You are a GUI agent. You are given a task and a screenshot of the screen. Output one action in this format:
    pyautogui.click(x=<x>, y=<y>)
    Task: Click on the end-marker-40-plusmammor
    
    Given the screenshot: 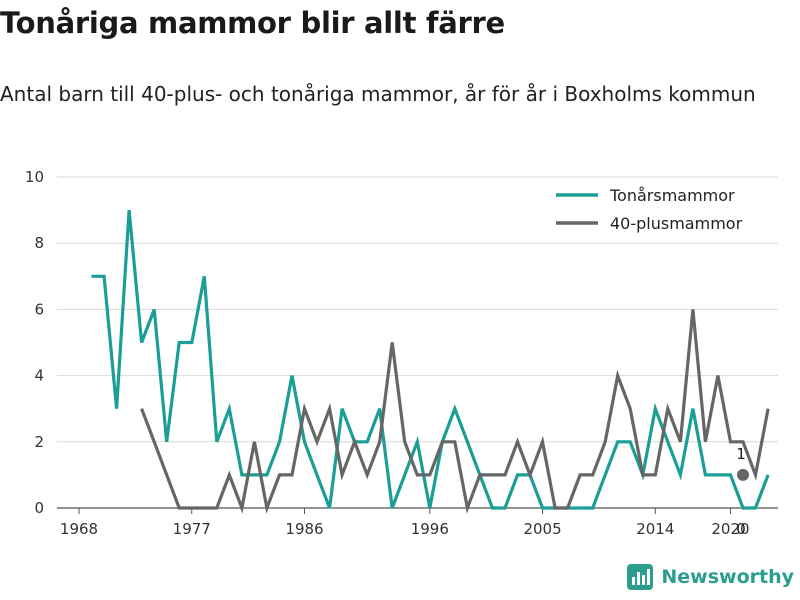 What is the action you would take?
    pyautogui.click(x=743, y=474)
    